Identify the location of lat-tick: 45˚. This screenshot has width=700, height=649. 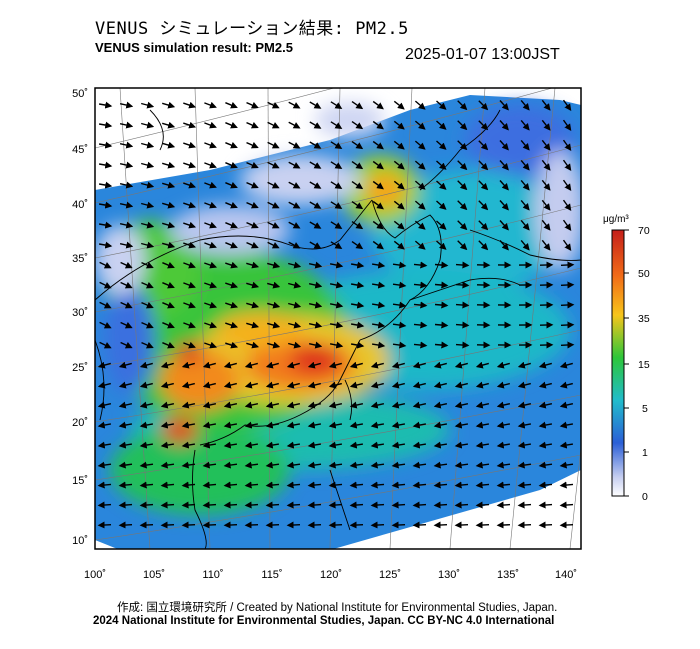
(80, 150).